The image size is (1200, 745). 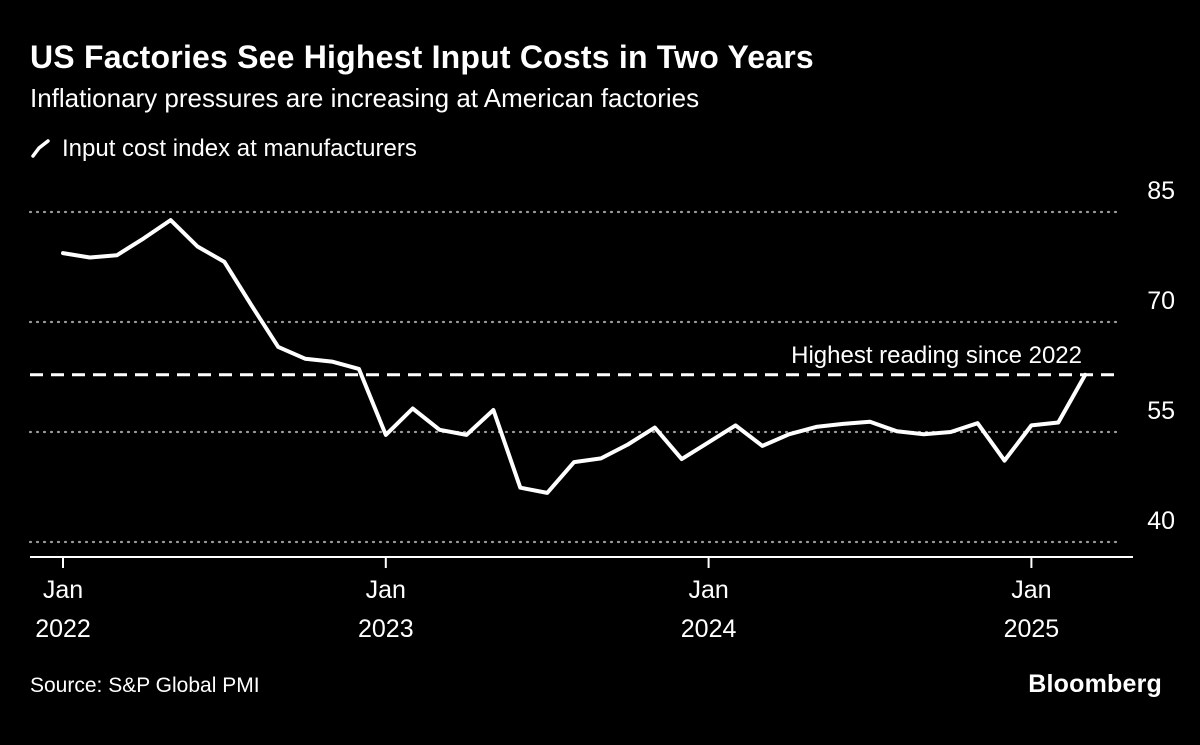 What do you see at coordinates (386, 629) in the screenshot?
I see `x-axis-label-year: 2023` at bounding box center [386, 629].